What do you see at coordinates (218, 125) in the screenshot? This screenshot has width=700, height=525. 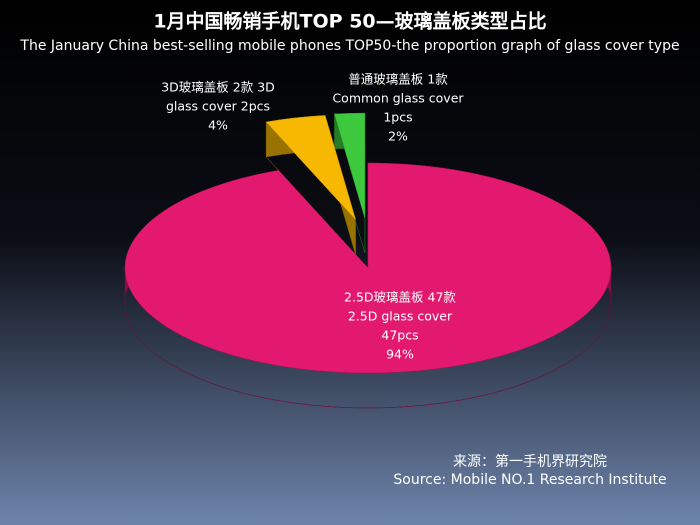 I see `data-label: 4%` at bounding box center [218, 125].